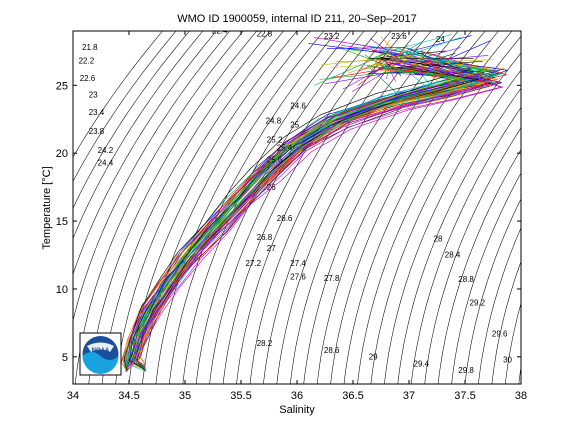  What do you see at coordinates (275, 139) in the screenshot?
I see `contour-label: 25.2` at bounding box center [275, 139].